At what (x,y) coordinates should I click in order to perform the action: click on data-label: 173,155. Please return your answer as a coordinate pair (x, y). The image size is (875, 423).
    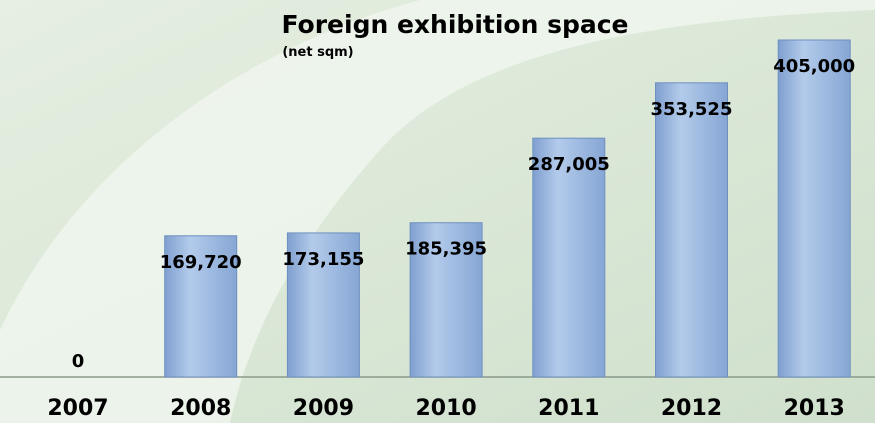
    Looking at the image, I should click on (323, 259).